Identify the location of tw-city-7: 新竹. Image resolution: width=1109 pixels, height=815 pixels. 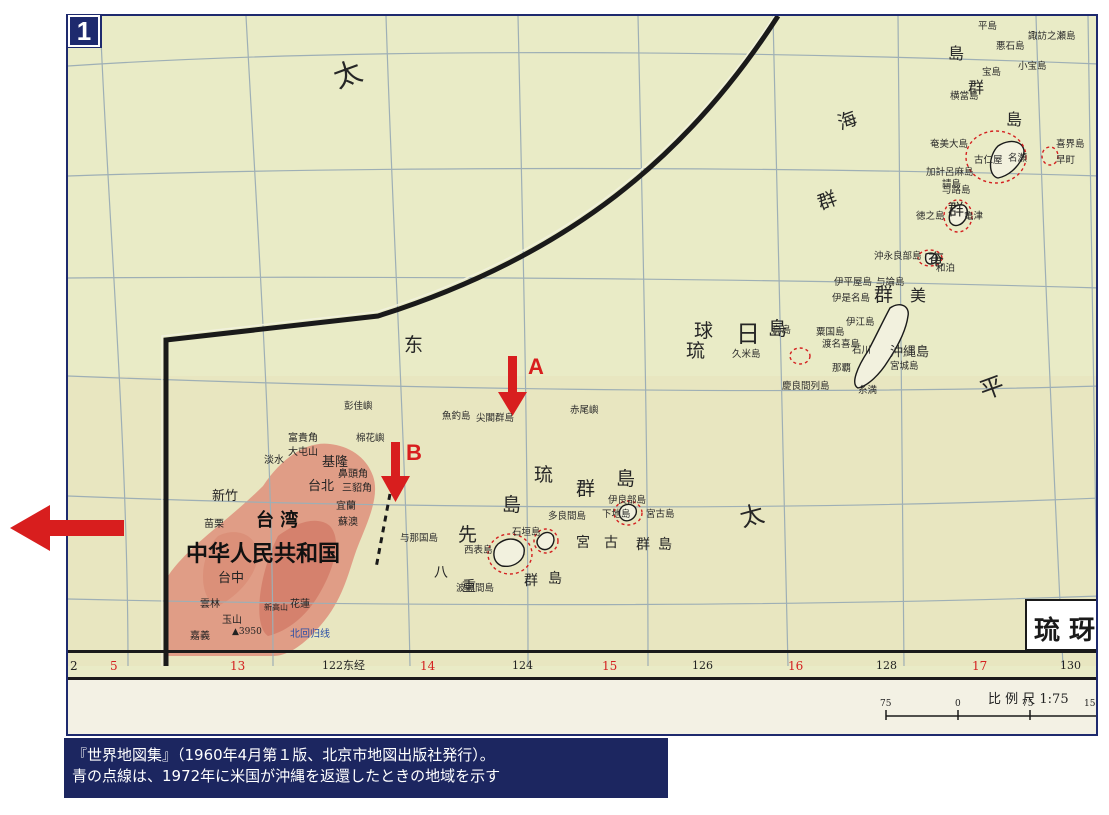
(225, 496).